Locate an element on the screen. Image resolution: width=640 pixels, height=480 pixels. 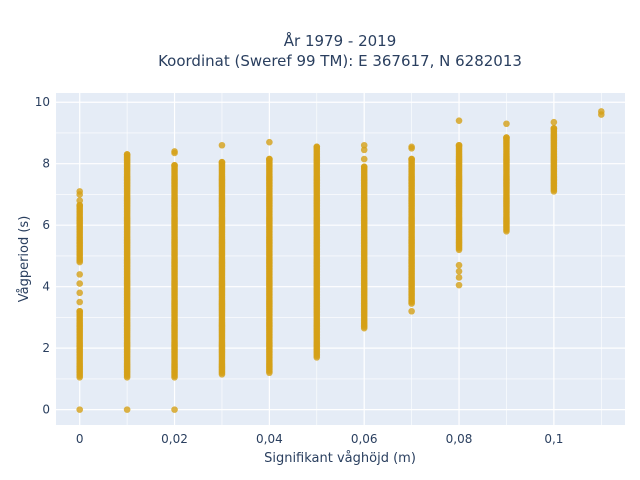
y-tick-label: 0 is located at coordinates (46, 410).